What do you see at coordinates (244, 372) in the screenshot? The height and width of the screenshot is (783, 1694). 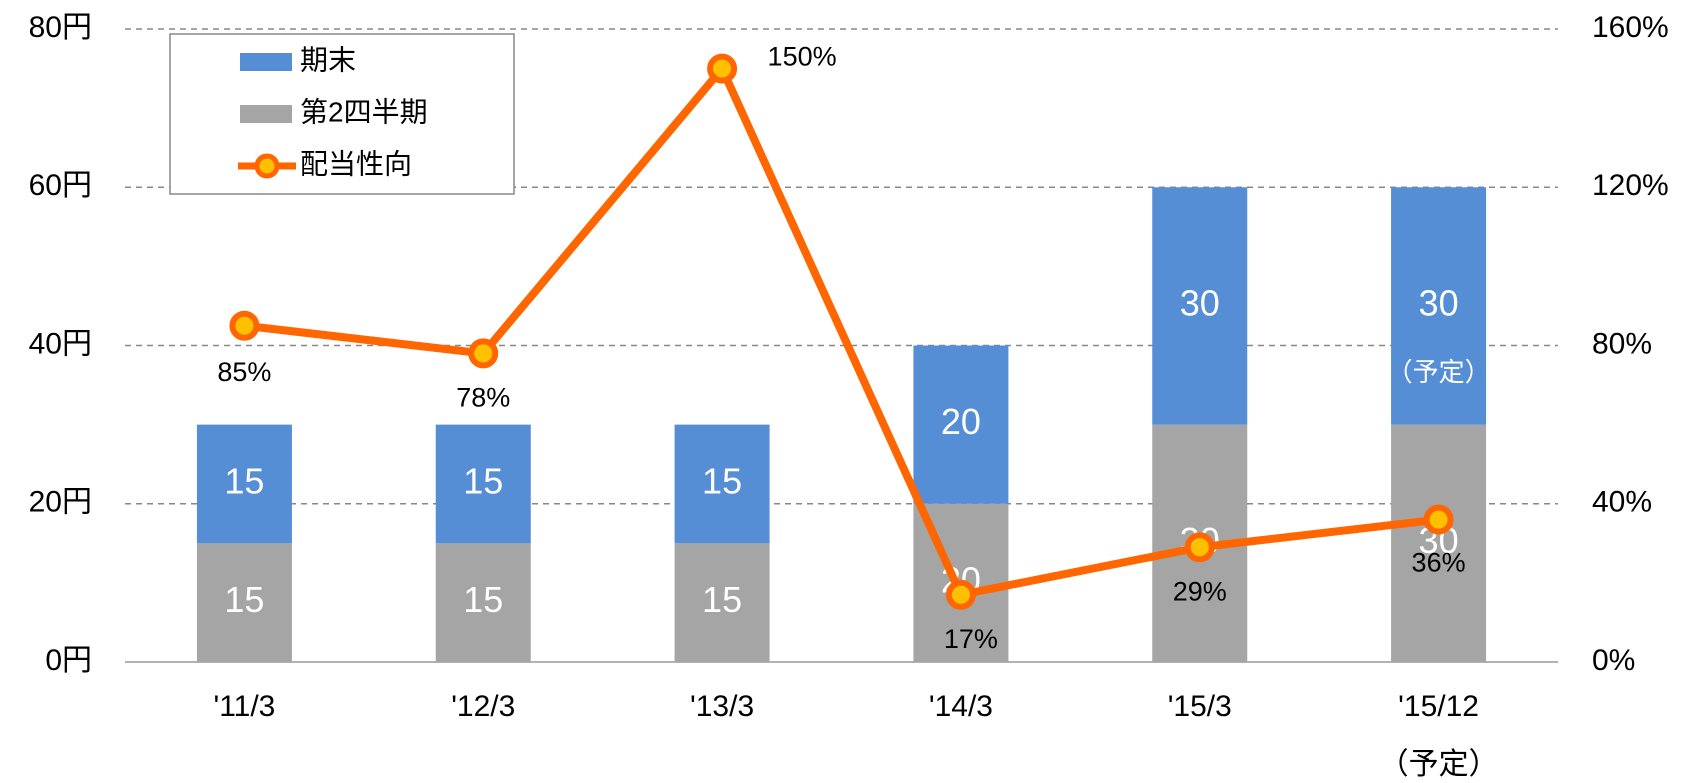 I see `line-value-label: 85%` at bounding box center [244, 372].